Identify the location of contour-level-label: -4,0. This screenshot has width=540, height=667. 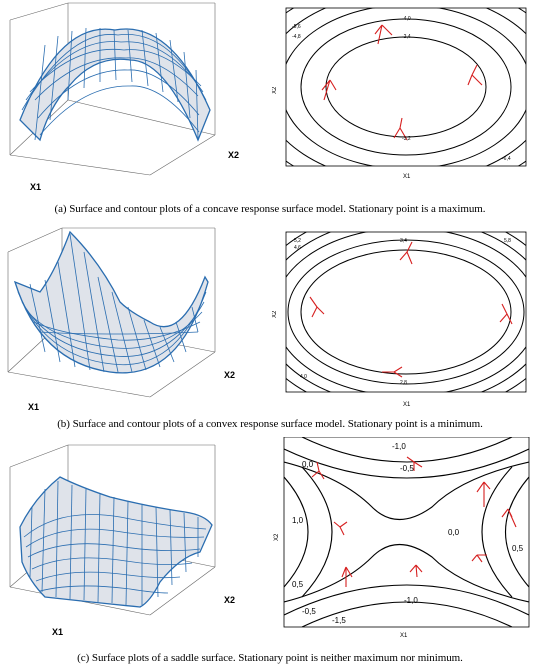
(406, 19).